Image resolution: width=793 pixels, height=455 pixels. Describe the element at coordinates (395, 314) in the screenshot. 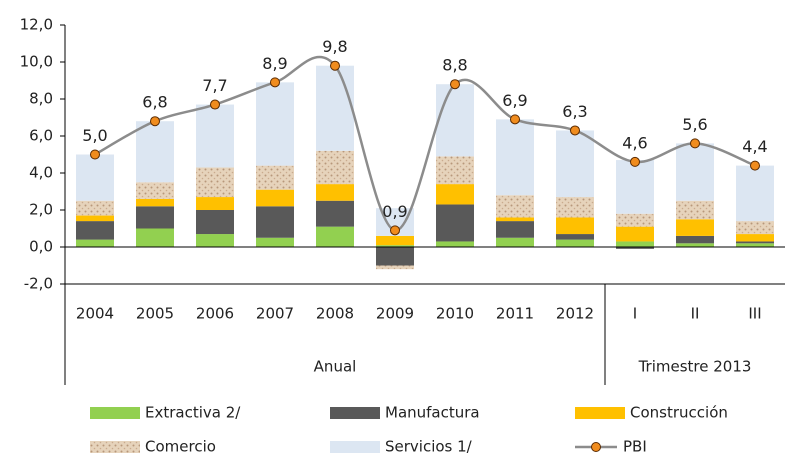

I see `x-tick-label: 2009` at that location.